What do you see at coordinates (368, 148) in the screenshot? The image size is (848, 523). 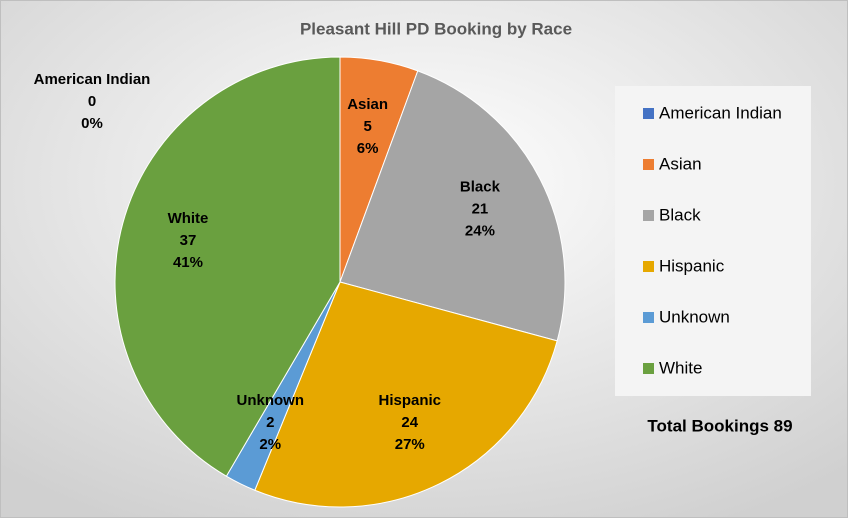 I see `data-label-percent: 6%` at bounding box center [368, 148].